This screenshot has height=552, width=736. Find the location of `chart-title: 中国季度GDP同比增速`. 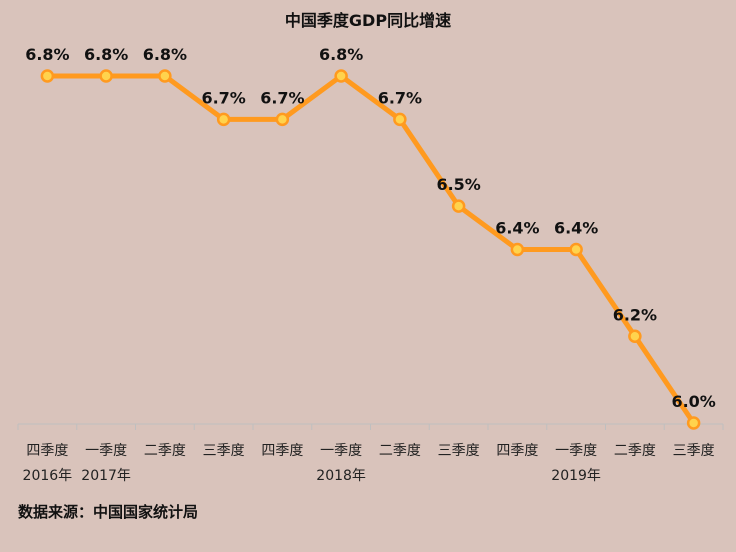

chart-title: 中国季度GDP同比增速 is located at coordinates (368, 20).